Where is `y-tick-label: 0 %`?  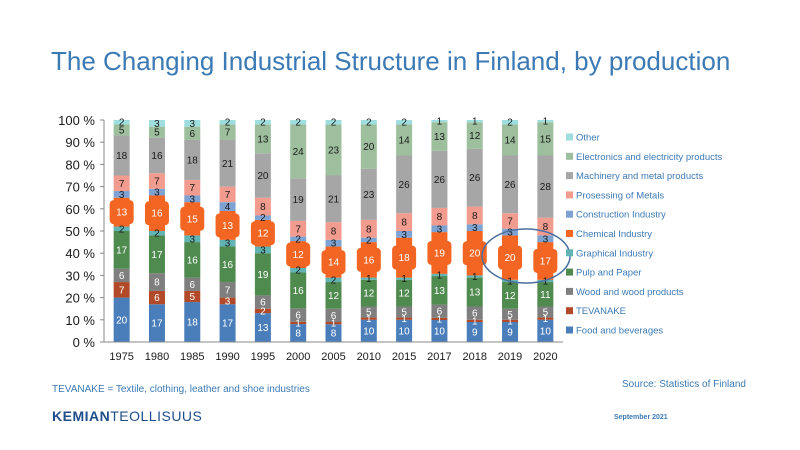
y-tick-label: 0 % is located at coordinates (84, 342).